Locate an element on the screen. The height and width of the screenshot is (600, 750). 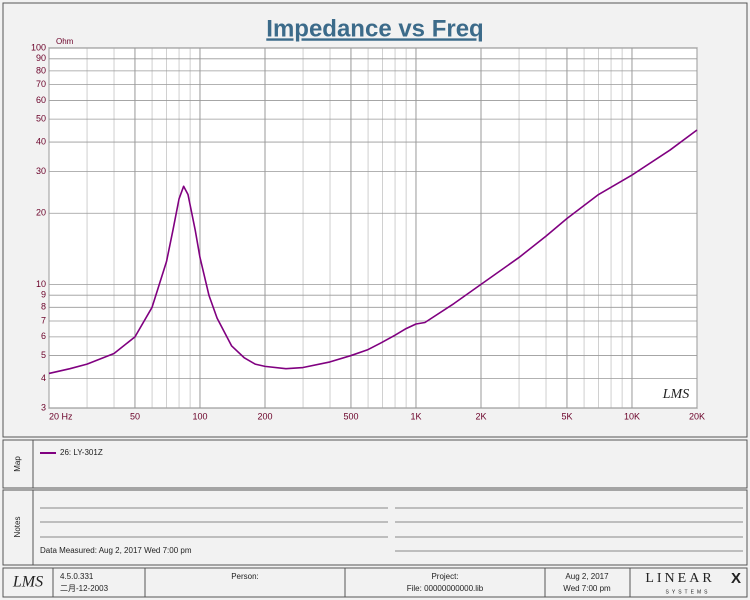
time: Wed 7:00 pm is located at coordinates (587, 588).